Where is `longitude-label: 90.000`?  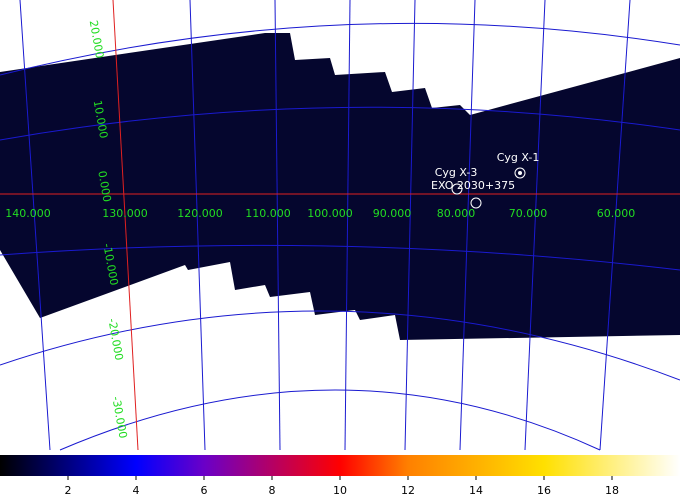 longitude-label: 90.000 is located at coordinates (392, 213).